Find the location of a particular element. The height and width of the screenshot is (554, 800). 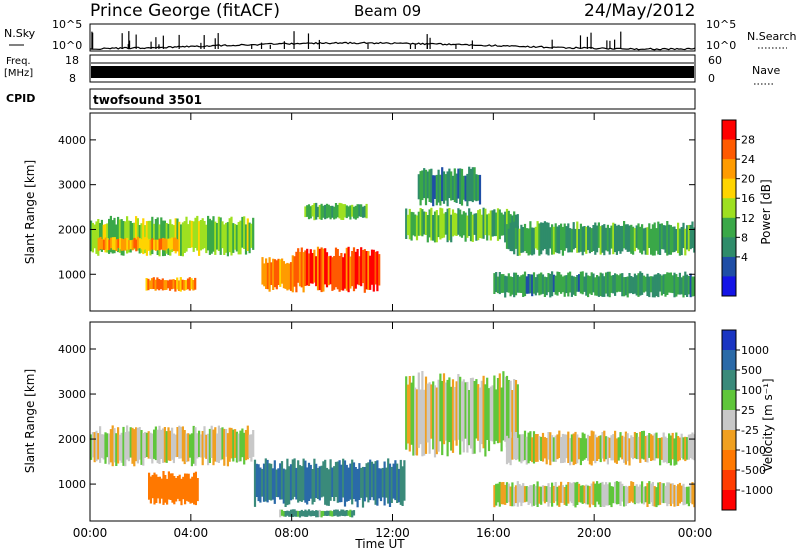

power-colorbar-label: Power [dB] is located at coordinates (766, 211).